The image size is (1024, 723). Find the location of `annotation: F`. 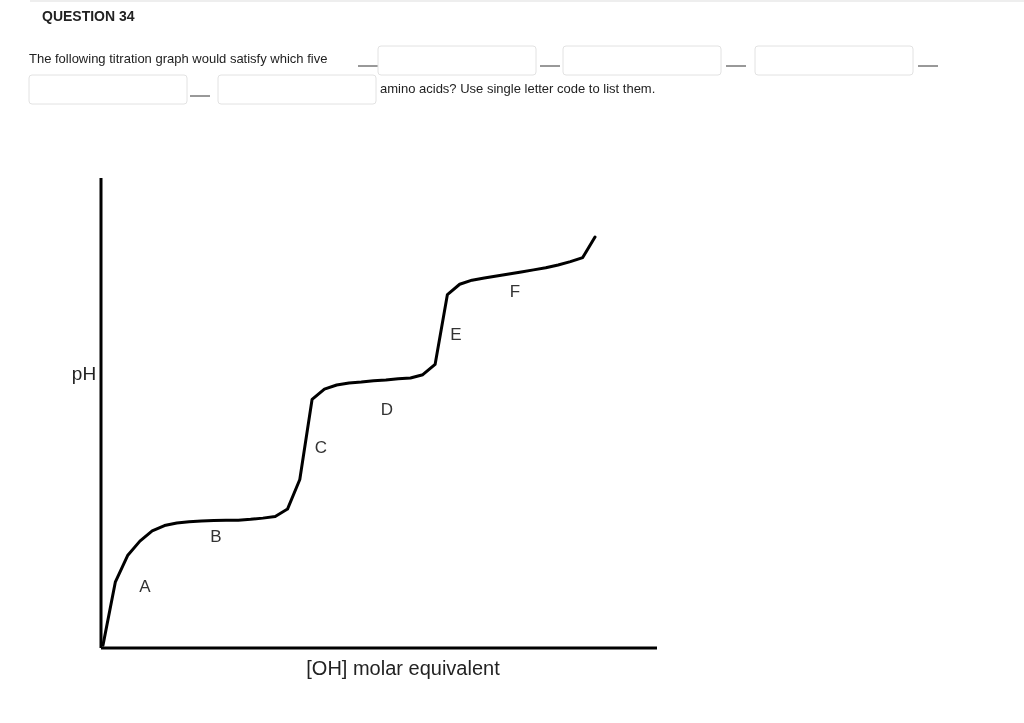

annotation: F is located at coordinates (515, 292).